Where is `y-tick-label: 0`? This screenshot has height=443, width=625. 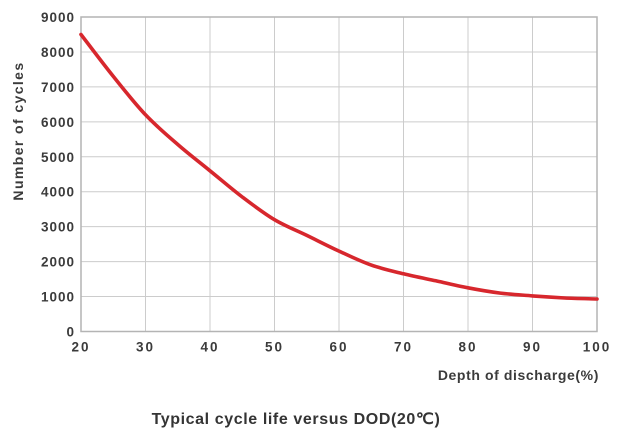
y-tick-label: 0 is located at coordinates (70, 332).